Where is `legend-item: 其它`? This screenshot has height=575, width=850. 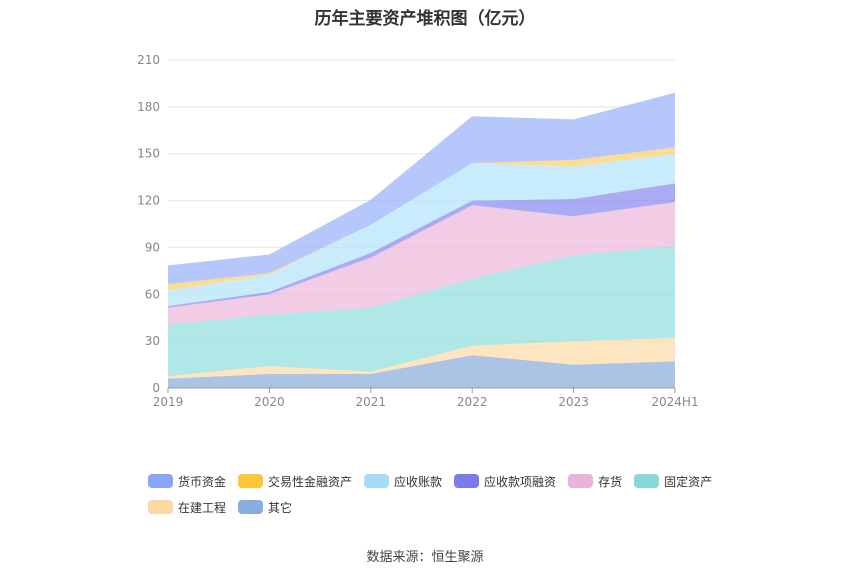 legend-item: 其它 is located at coordinates (265, 507).